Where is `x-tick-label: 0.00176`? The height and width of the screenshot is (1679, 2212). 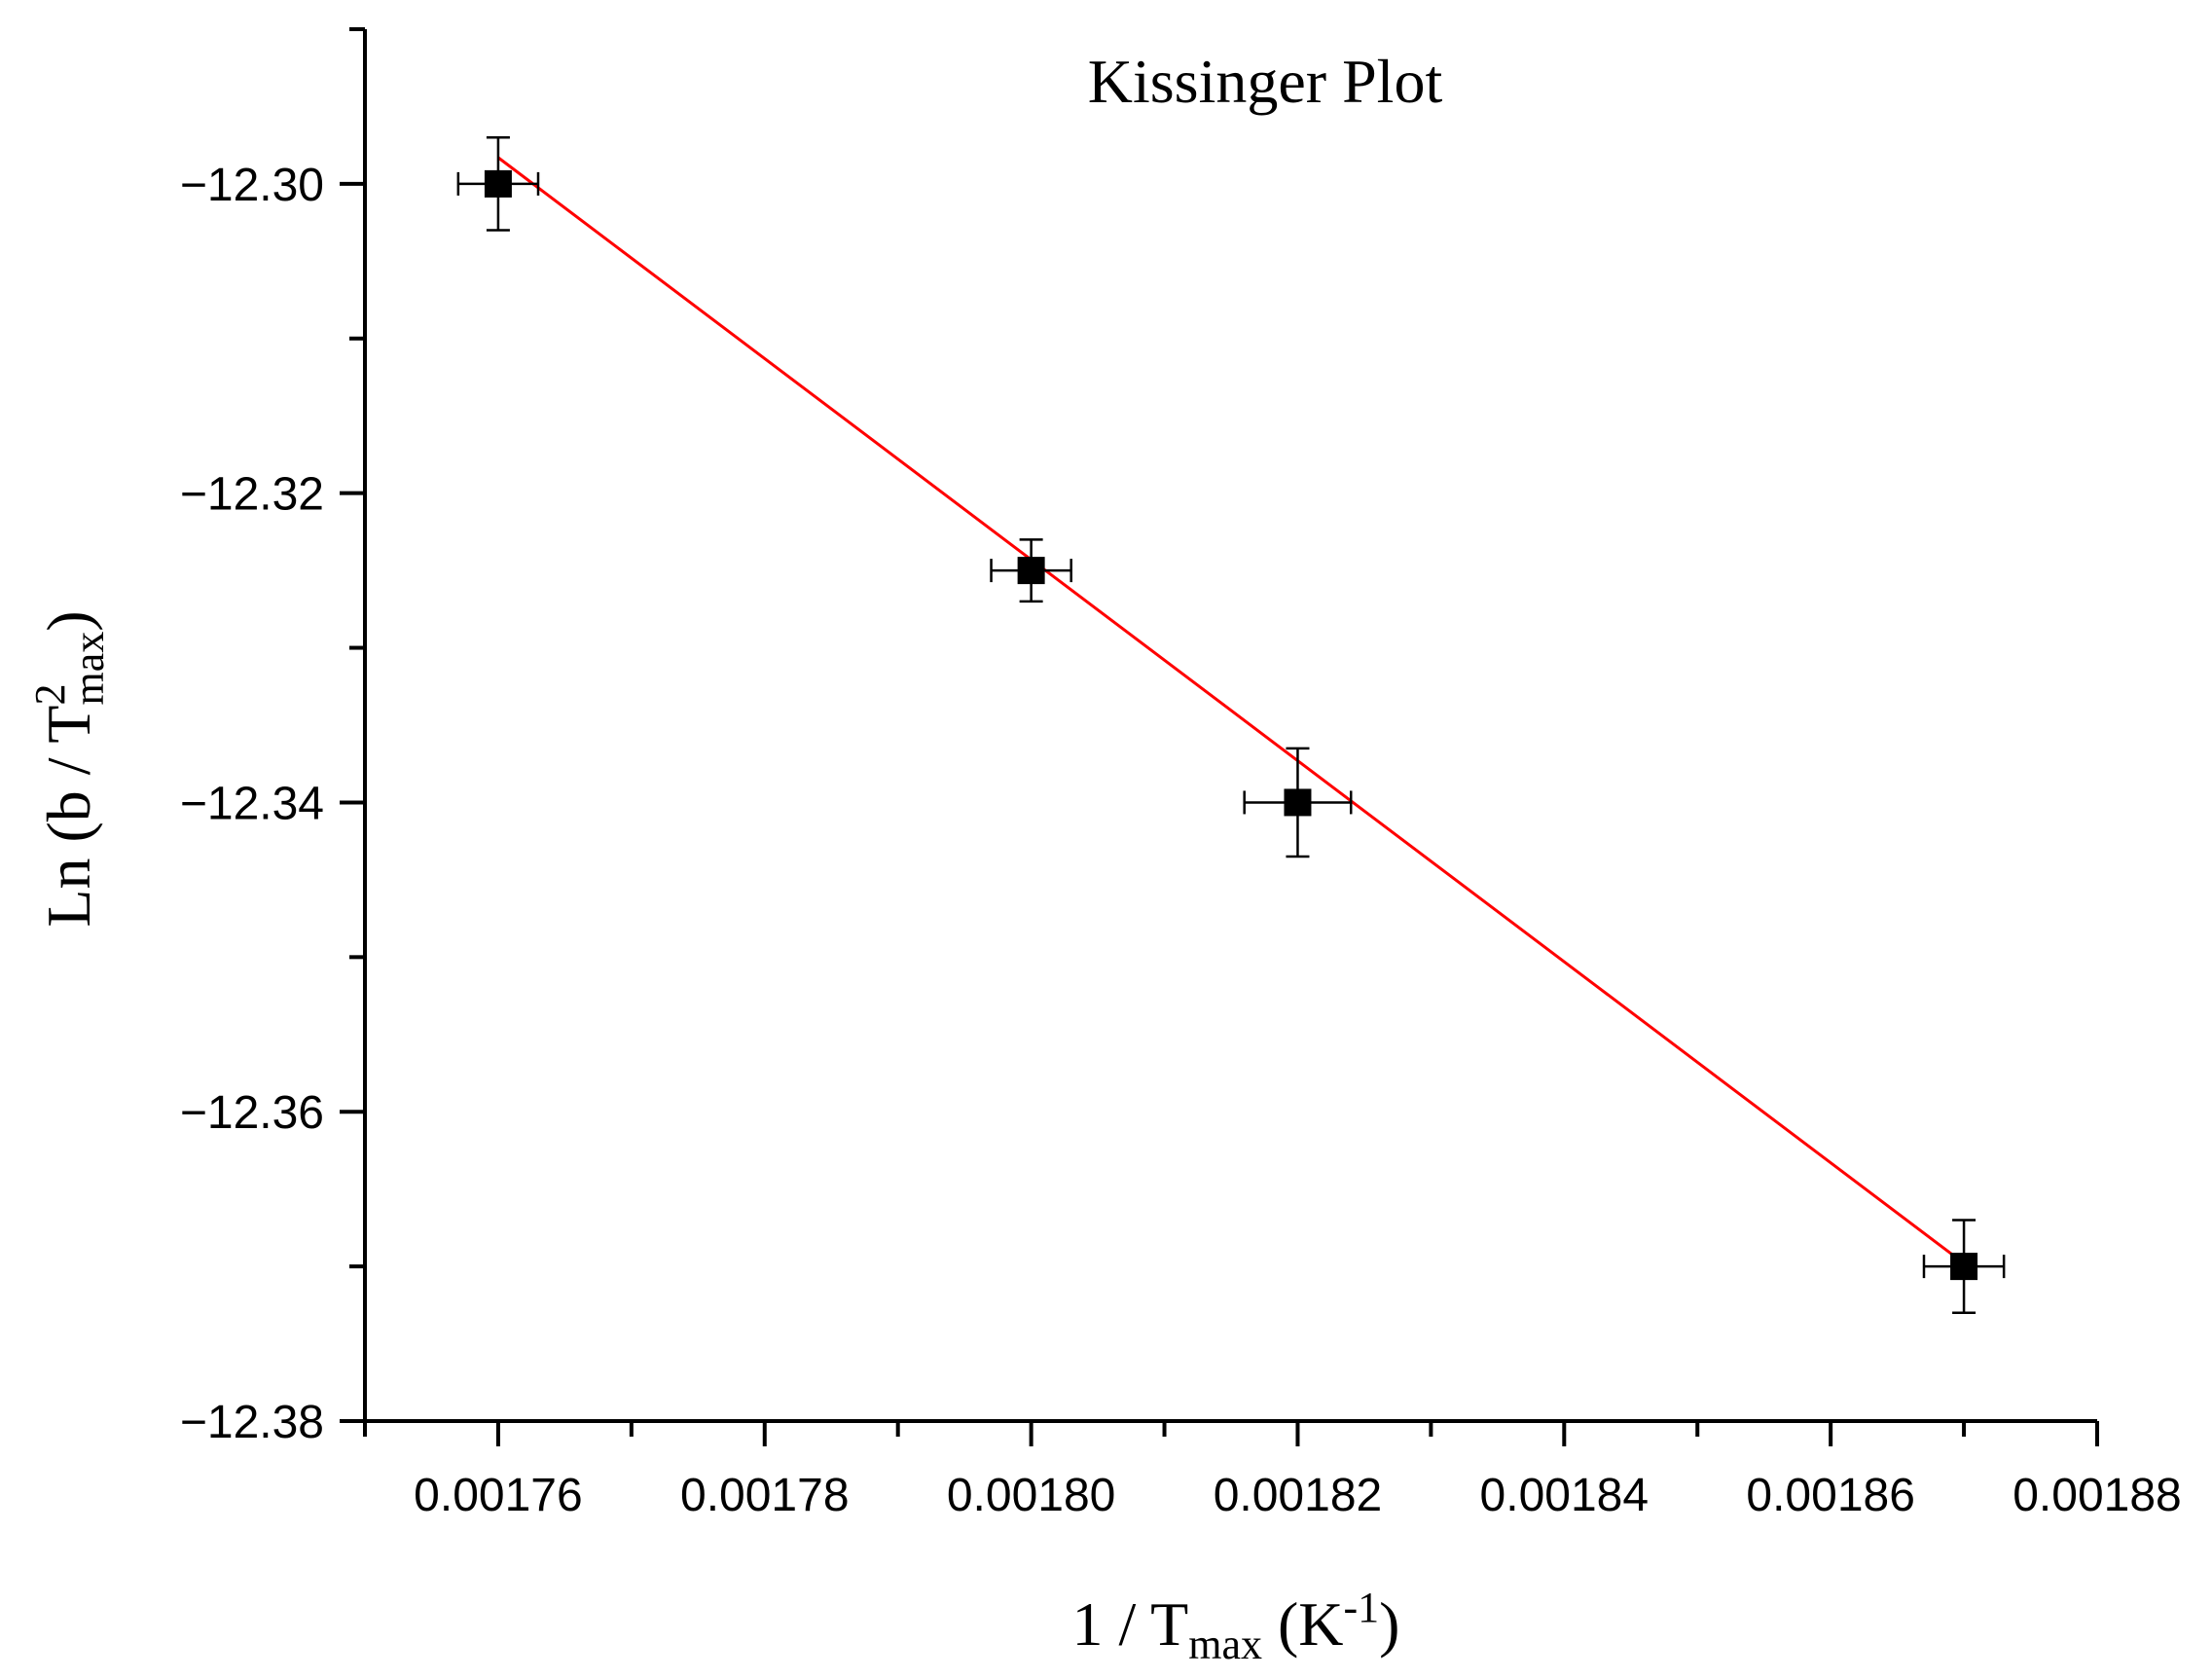 x-tick-label: 0.00176 is located at coordinates (498, 1496).